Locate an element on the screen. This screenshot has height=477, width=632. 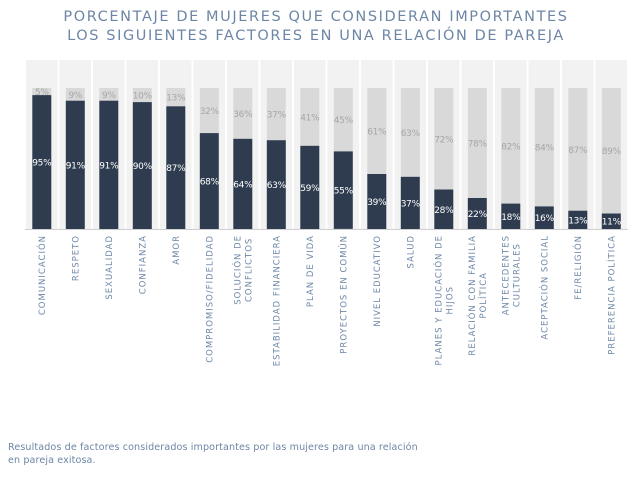
data-label-light: 89% is located at coordinates (612, 152).